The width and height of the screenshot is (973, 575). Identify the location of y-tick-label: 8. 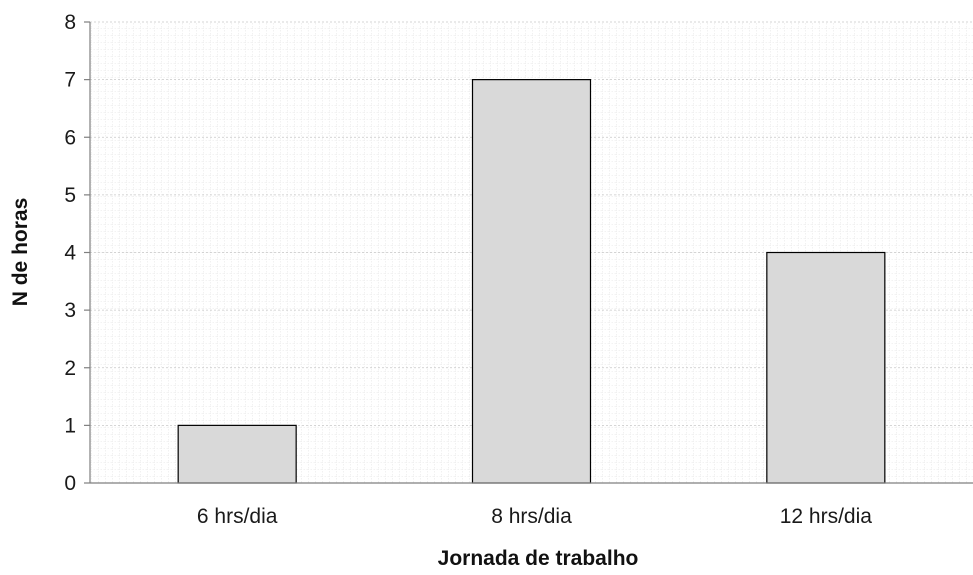
(70, 22).